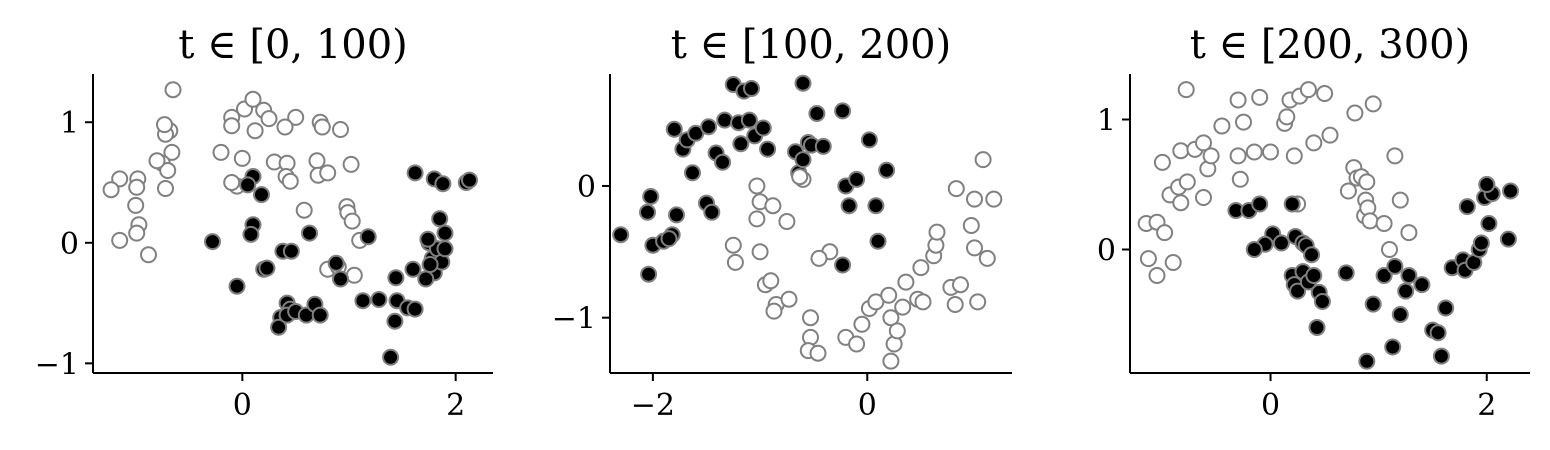  Describe the element at coordinates (1330, 45) in the screenshot. I see `subplot-title: t ∈ [200, 300)` at that location.